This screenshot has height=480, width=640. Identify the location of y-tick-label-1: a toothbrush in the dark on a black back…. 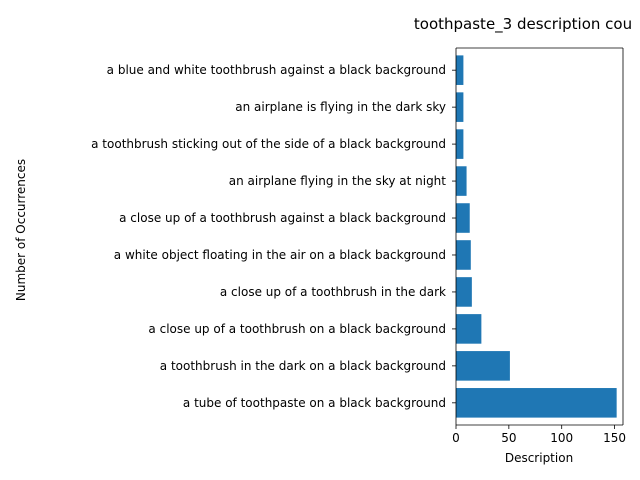
(303, 366).